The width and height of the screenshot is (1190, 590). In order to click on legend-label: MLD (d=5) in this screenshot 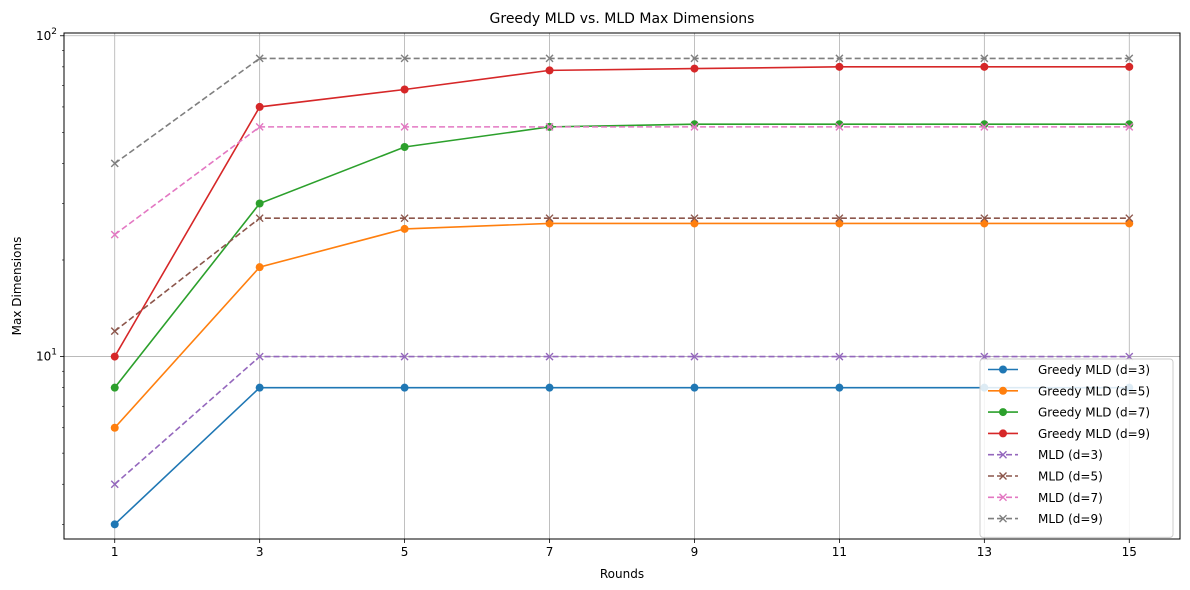, I will do `click(1070, 477)`.